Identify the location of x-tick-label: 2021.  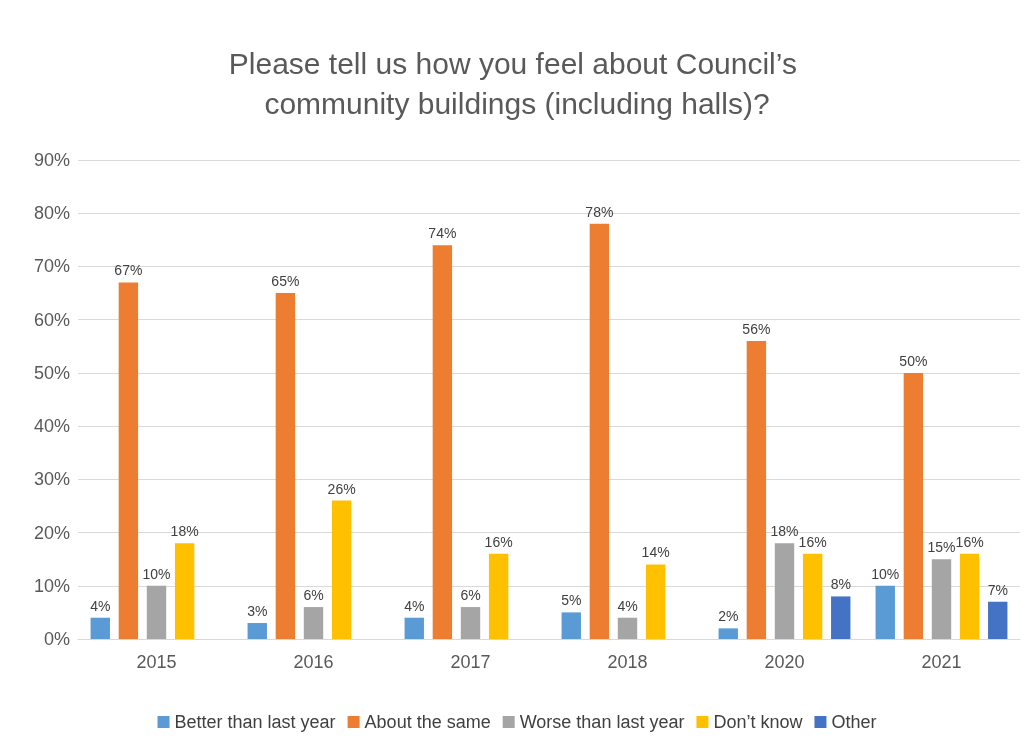
(941, 662).